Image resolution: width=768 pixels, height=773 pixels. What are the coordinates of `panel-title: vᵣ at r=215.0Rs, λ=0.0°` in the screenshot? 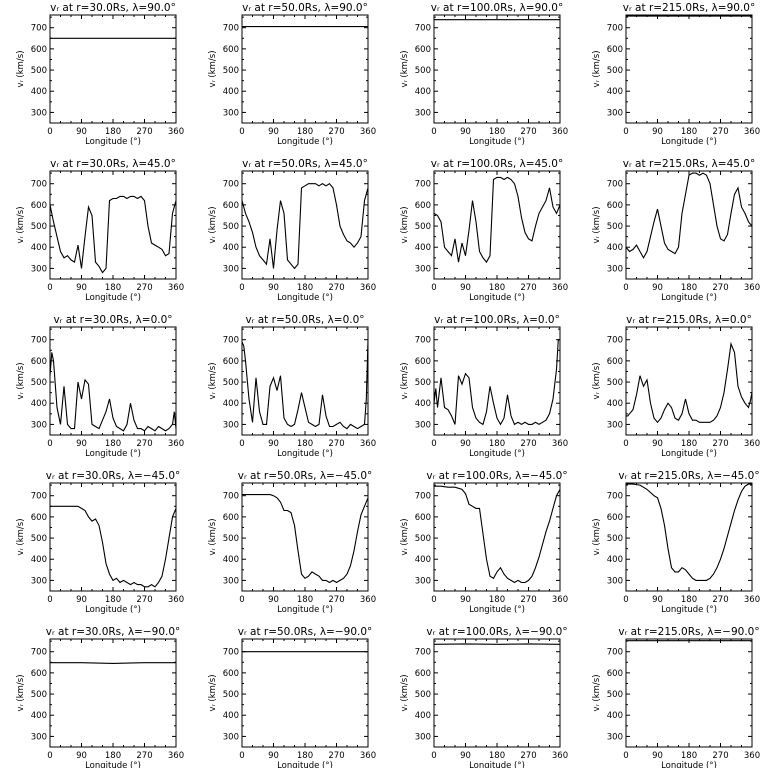 It's located at (689, 320).